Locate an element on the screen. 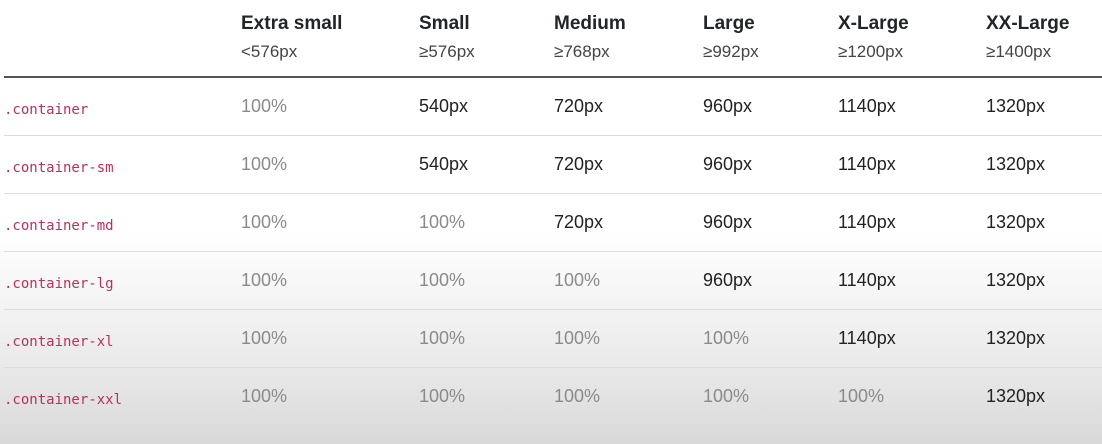 This screenshot has height=444, width=1102. header-corner is located at coordinates (122, 39).